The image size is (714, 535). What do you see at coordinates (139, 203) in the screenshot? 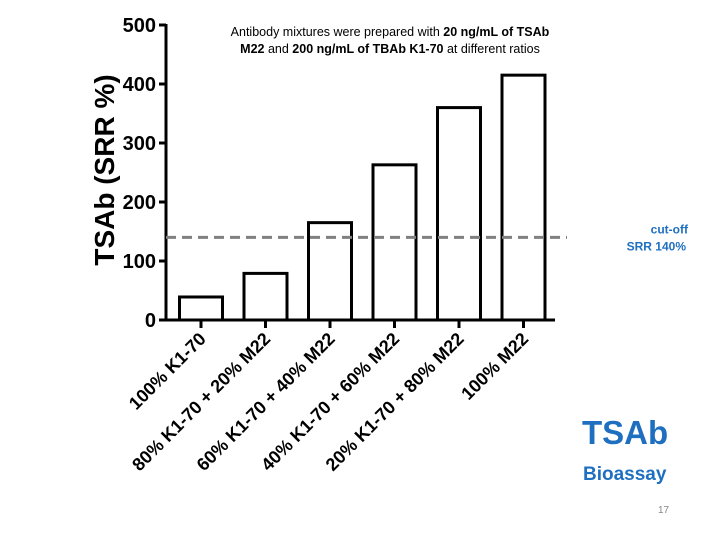
I see `y-tick-label: 200` at bounding box center [139, 203].